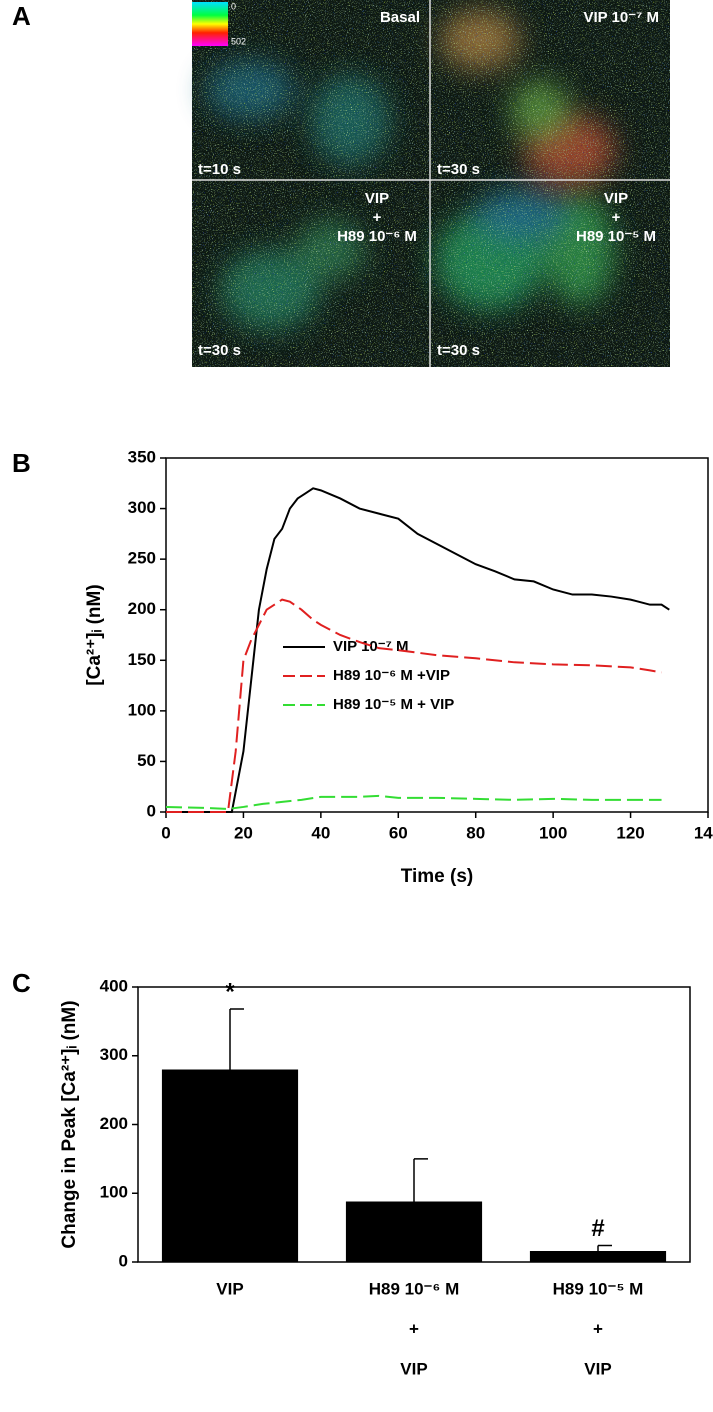 This screenshot has height=1412, width=713. Describe the element at coordinates (377, 236) in the screenshot. I see `image-label: H89 10⁻⁶ M` at that location.